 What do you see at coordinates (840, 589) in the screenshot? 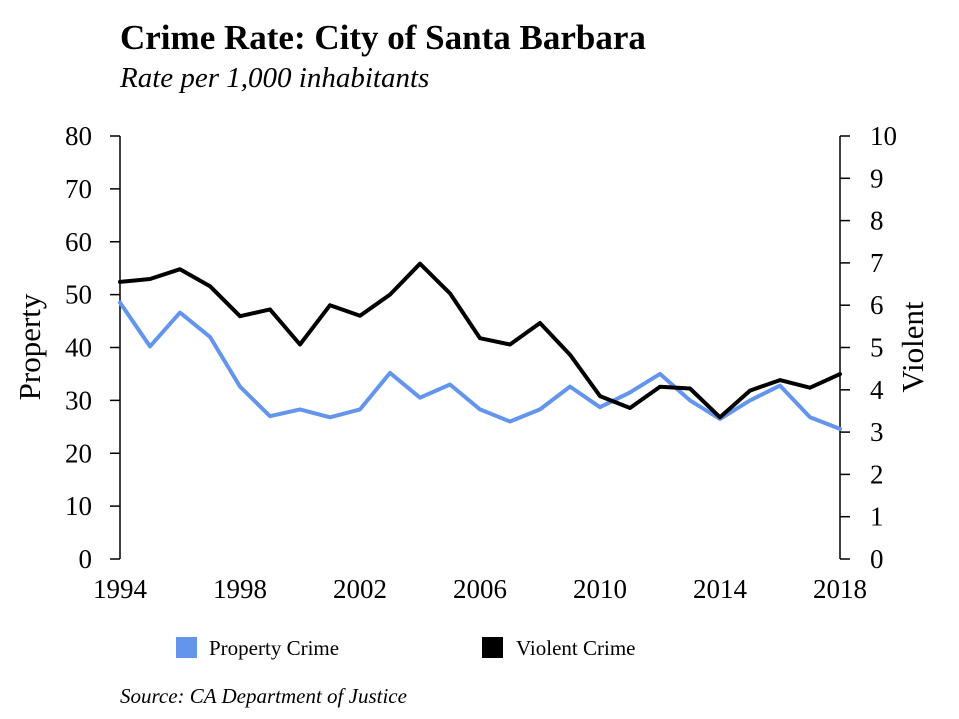
I see `x-tick-label: 2018` at bounding box center [840, 589].